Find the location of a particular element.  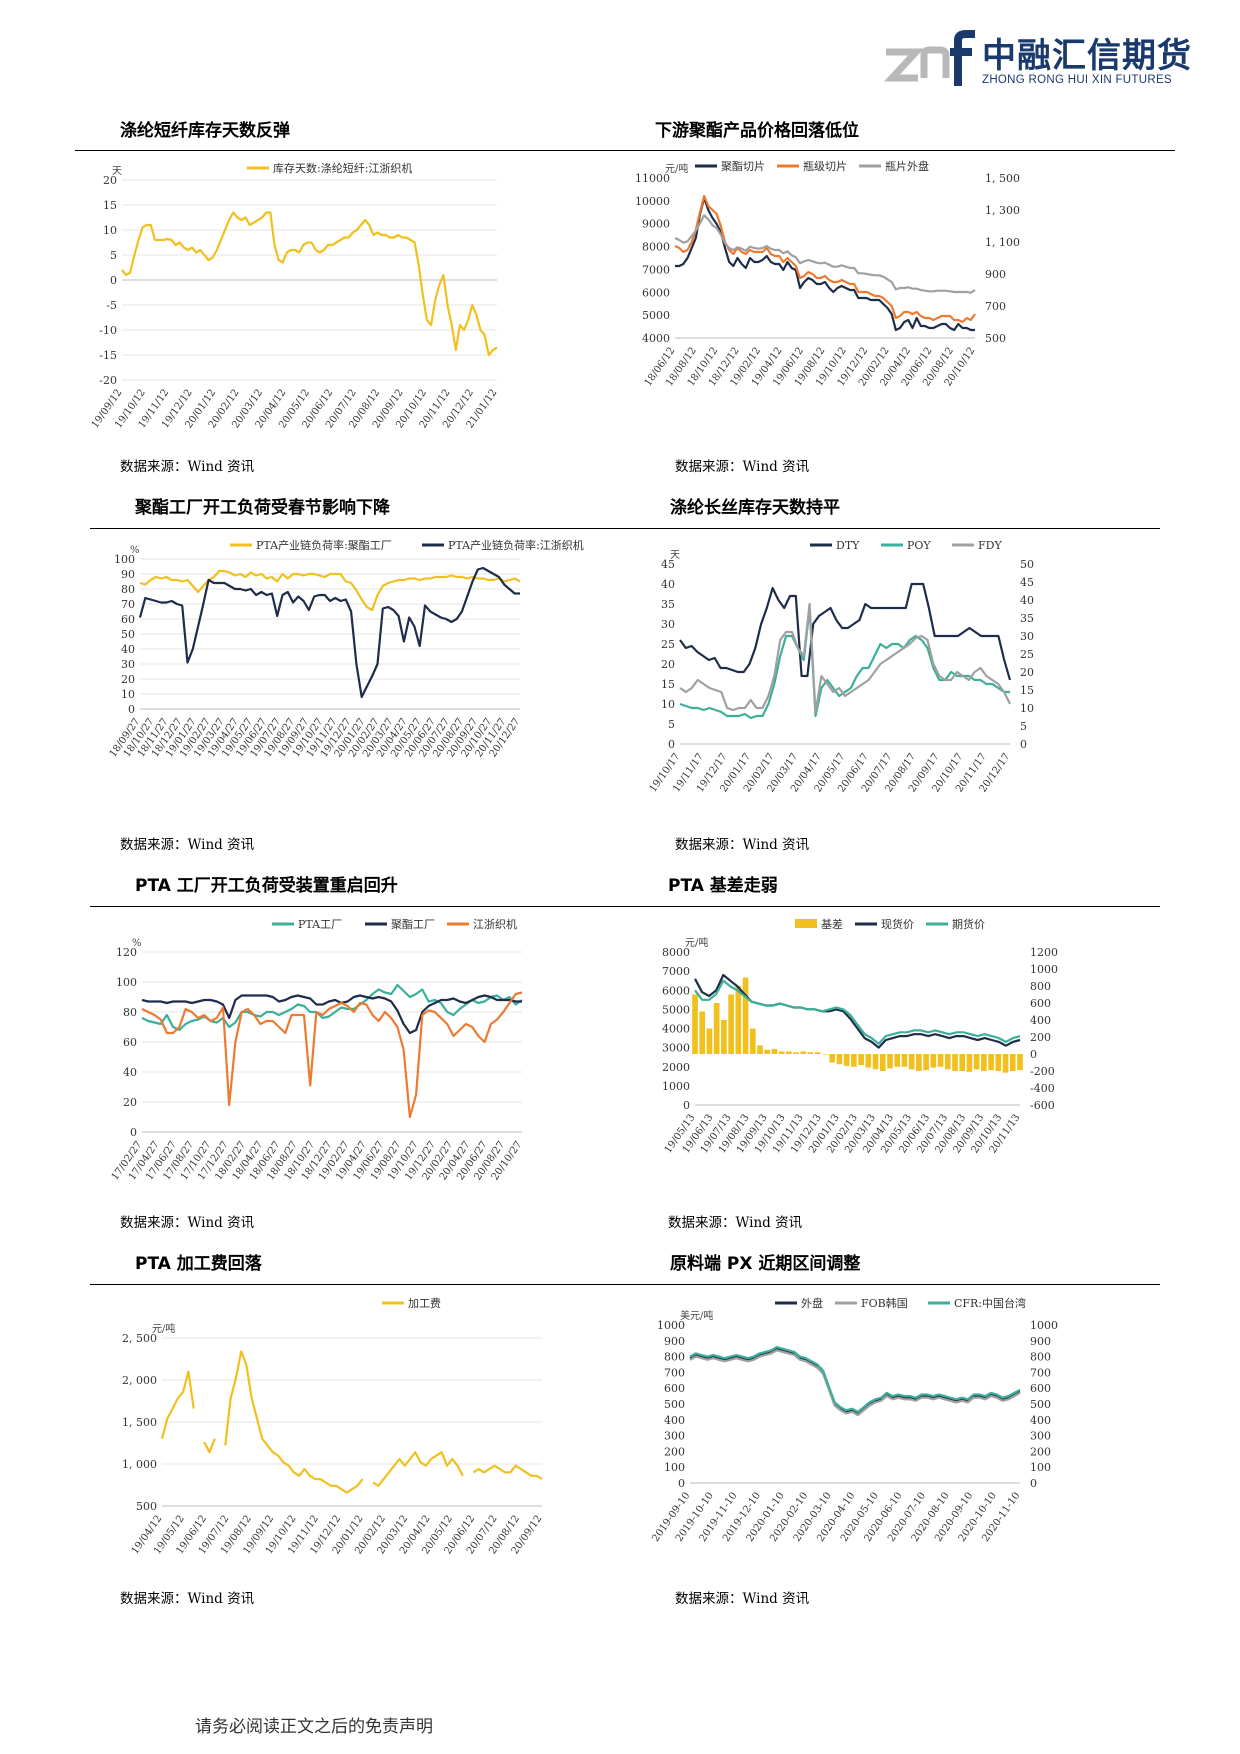

legend-label: 江浙织机 is located at coordinates (495, 924).